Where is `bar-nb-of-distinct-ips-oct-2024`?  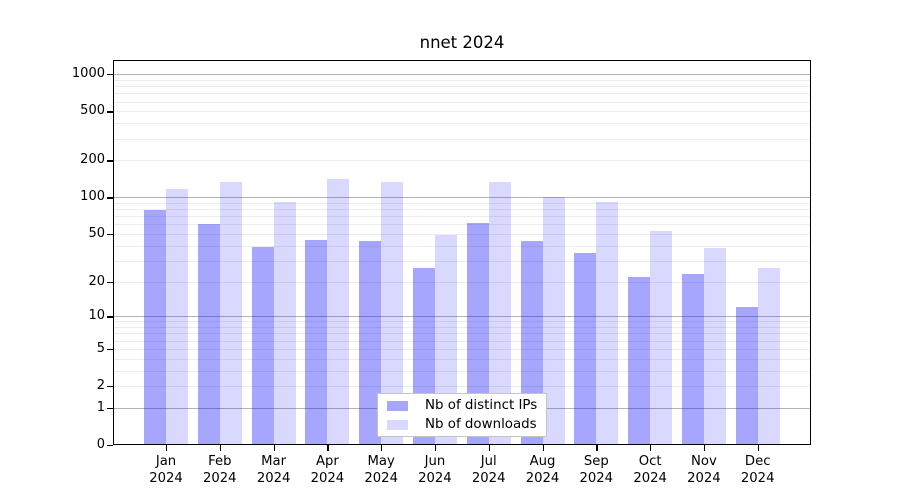 bar-nb-of-distinct-ips-oct-2024 is located at coordinates (639, 360).